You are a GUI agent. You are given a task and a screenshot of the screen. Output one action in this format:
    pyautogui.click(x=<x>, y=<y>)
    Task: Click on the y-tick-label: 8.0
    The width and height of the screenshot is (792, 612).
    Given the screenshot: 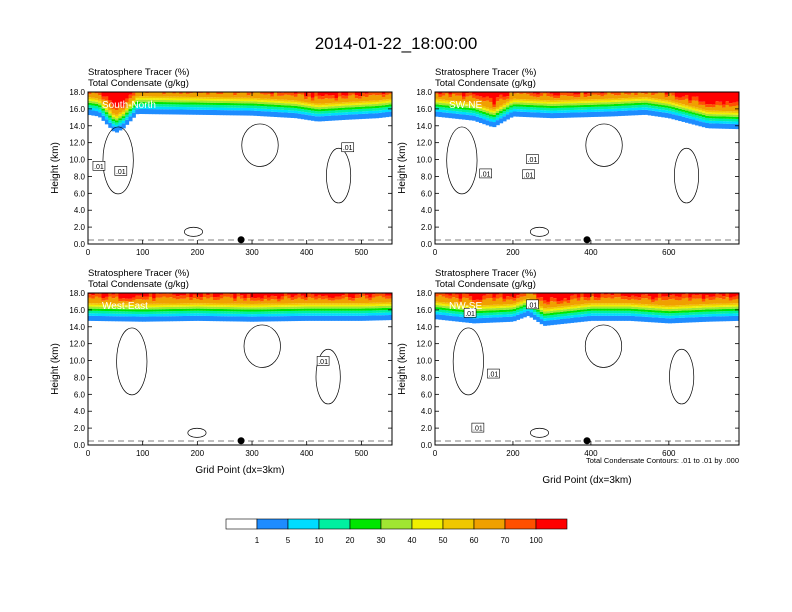 What is the action you would take?
    pyautogui.click(x=427, y=176)
    